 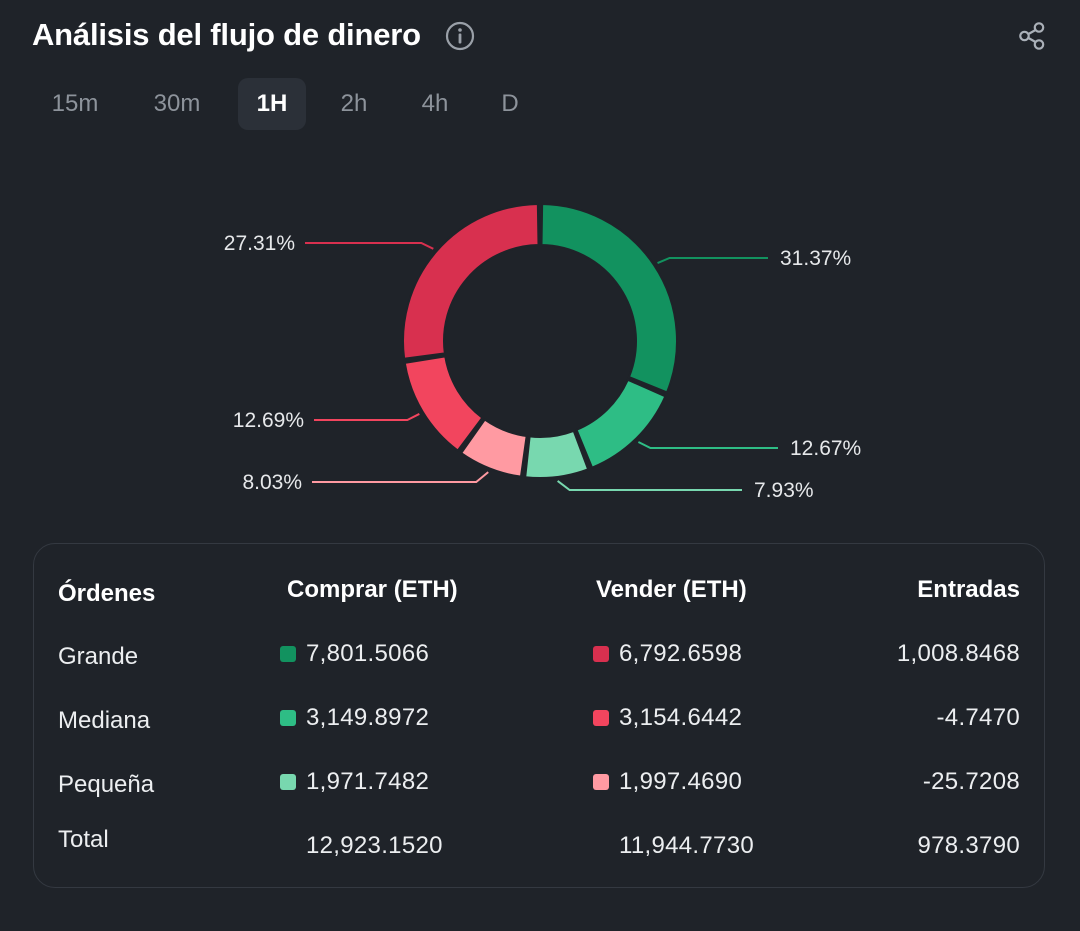 I want to click on inflow-value: -4.7470, so click(x=978, y=717).